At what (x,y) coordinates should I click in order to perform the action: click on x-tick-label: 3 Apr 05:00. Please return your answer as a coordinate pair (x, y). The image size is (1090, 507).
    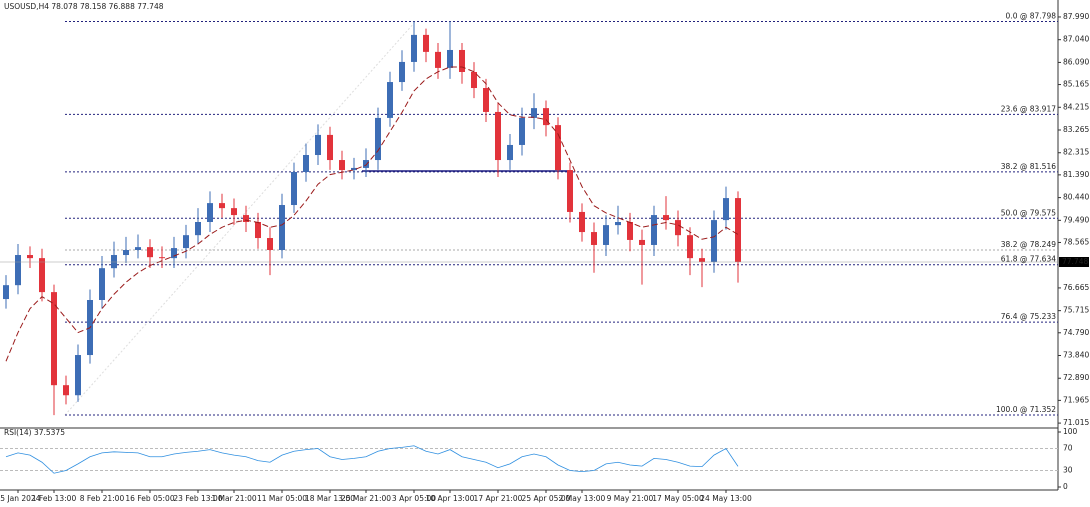
    Looking at the image, I should click on (414, 498).